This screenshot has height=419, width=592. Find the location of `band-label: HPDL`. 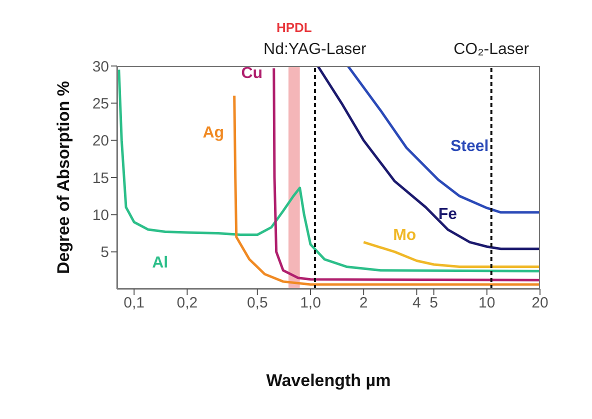

band-label: HPDL is located at coordinates (294, 27).